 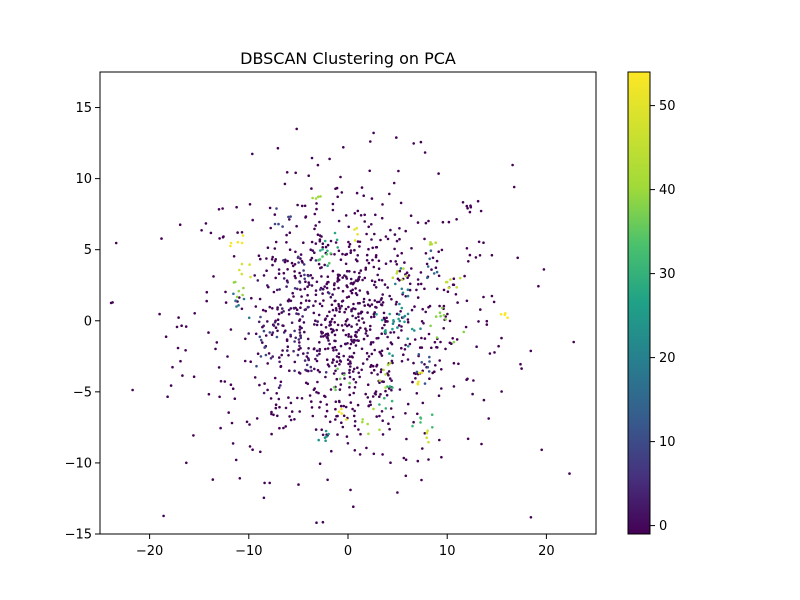 I want to click on x-tick-label: −20, so click(x=149, y=551).